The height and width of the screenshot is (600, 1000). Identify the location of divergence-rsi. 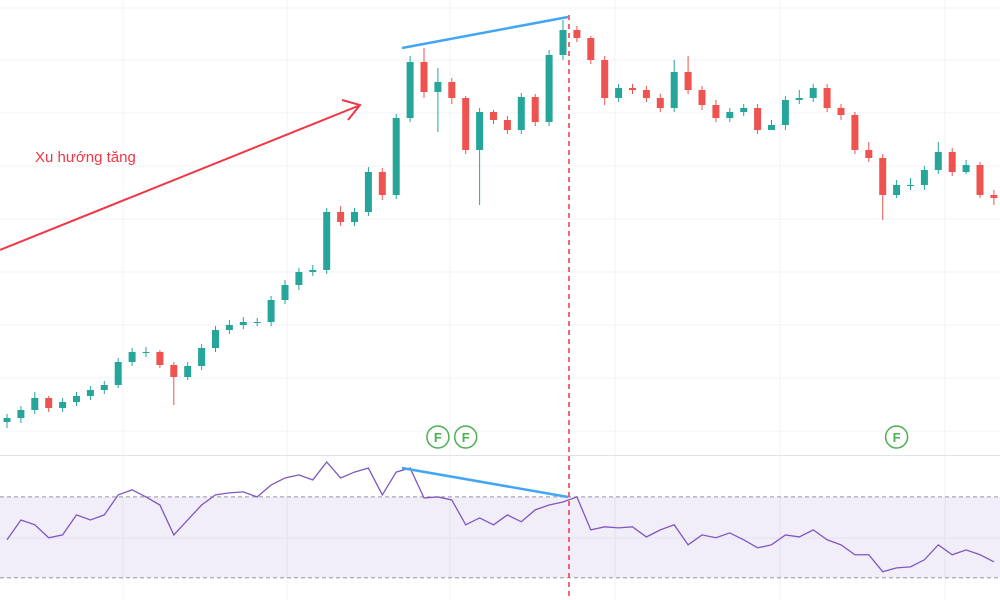
(485, 482).